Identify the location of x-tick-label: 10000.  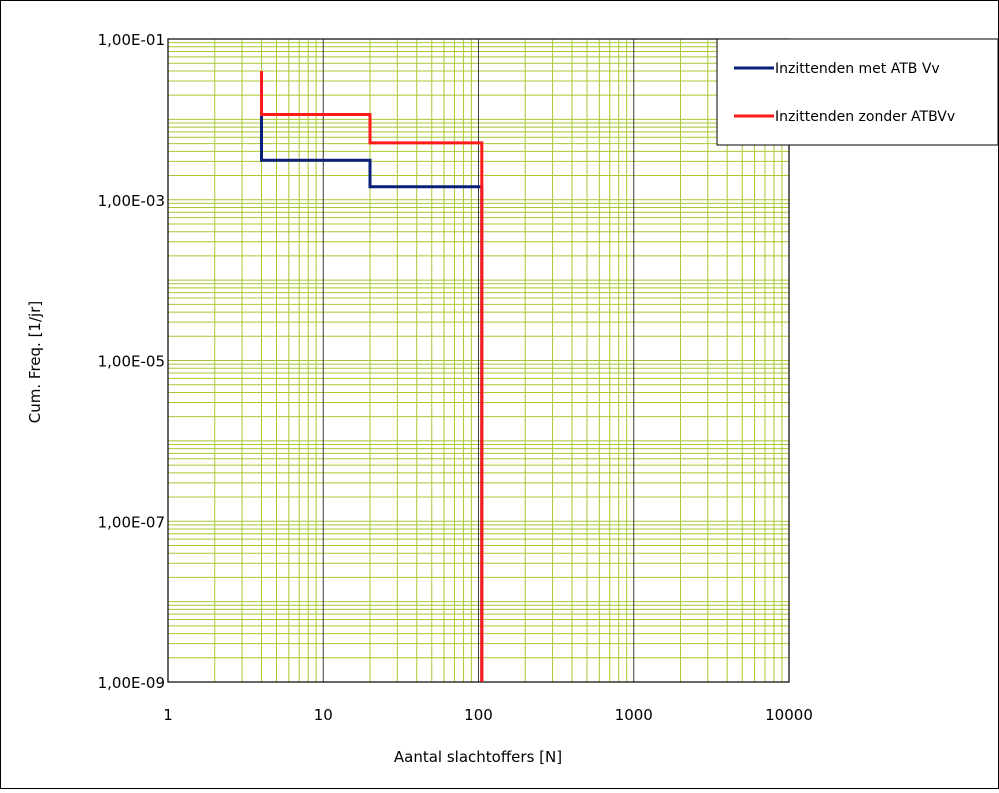
(789, 715).